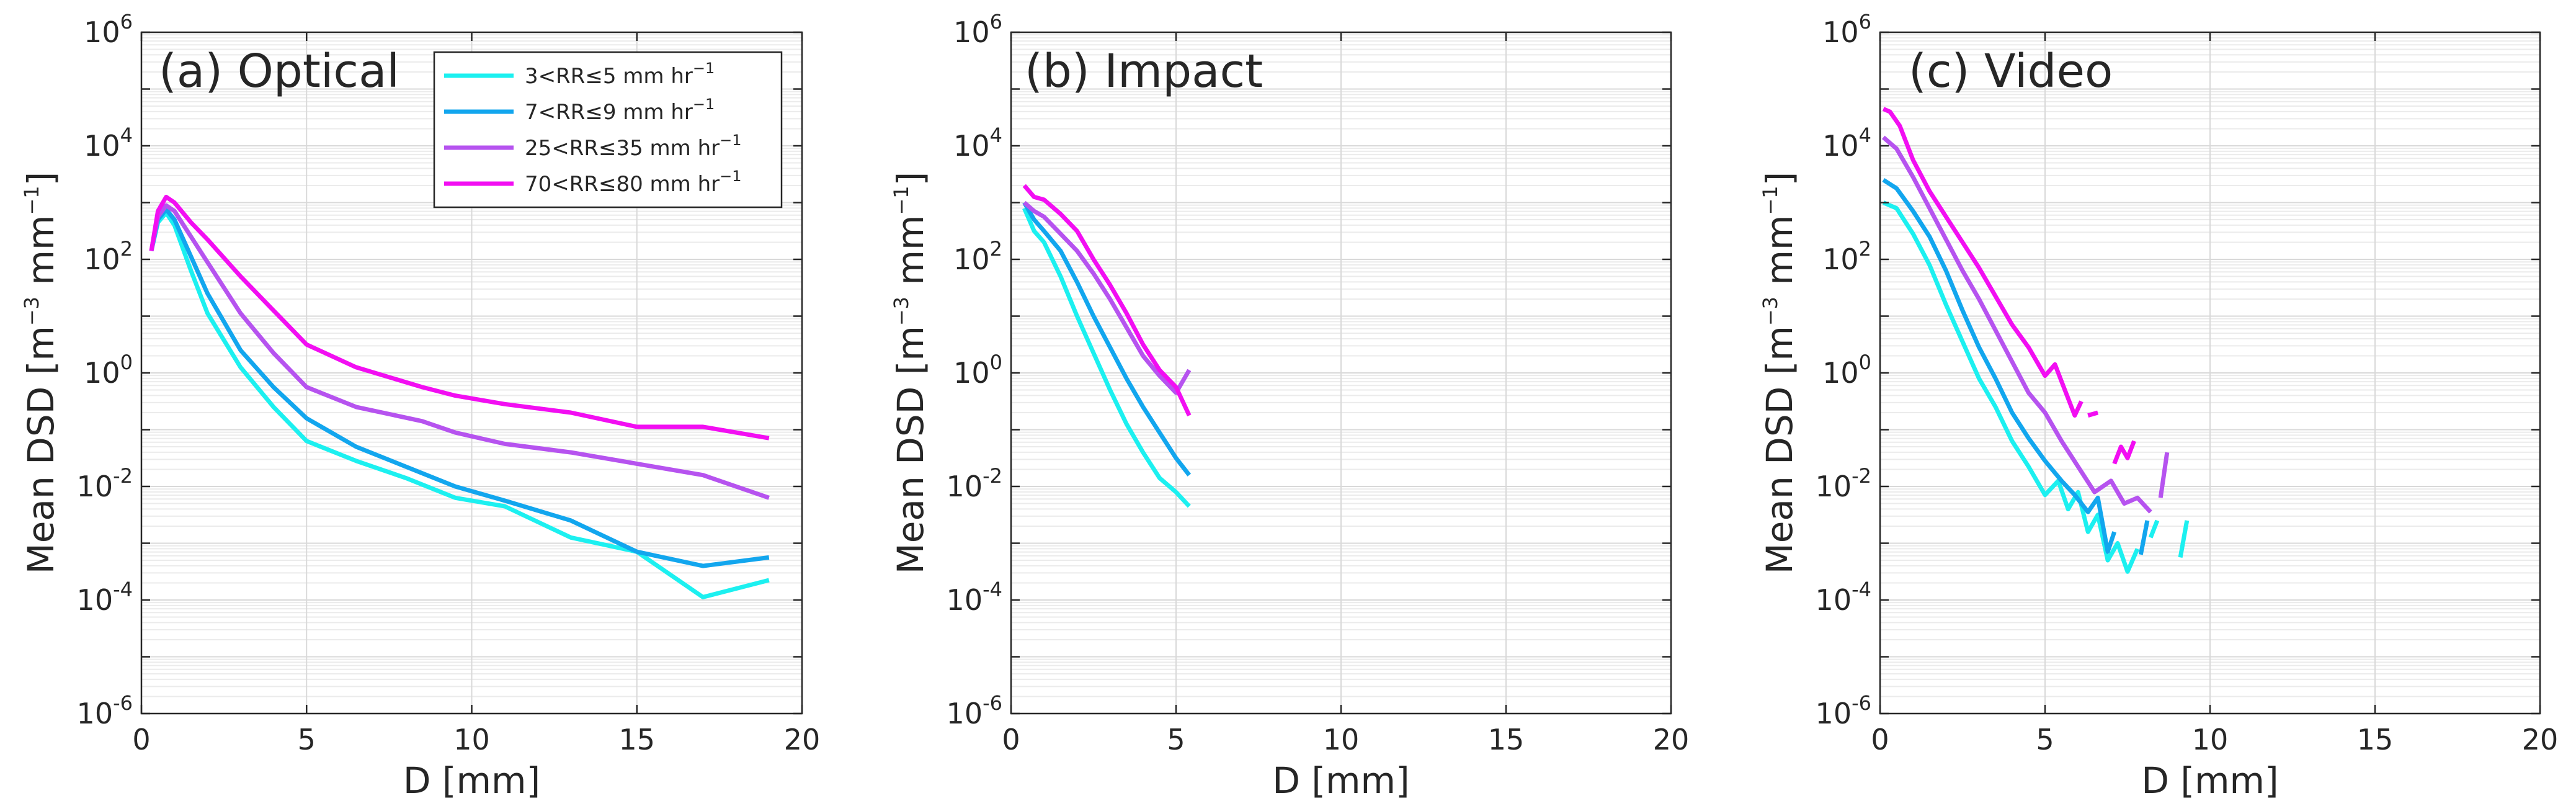 The width and height of the screenshot is (2576, 806). I want to click on legend-box, so click(608, 129).